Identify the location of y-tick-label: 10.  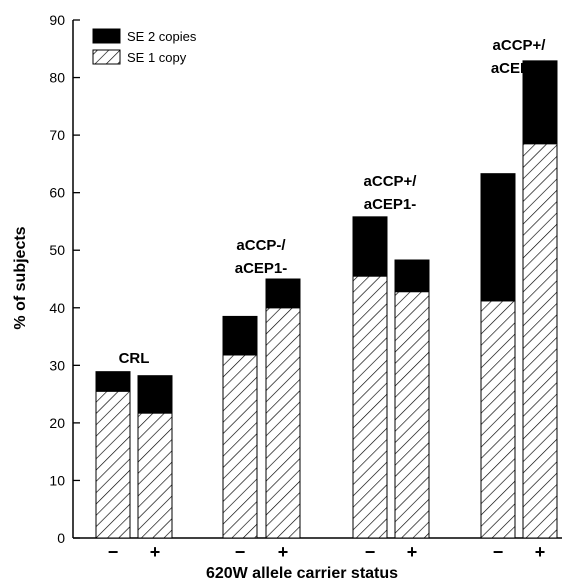
(57, 480).